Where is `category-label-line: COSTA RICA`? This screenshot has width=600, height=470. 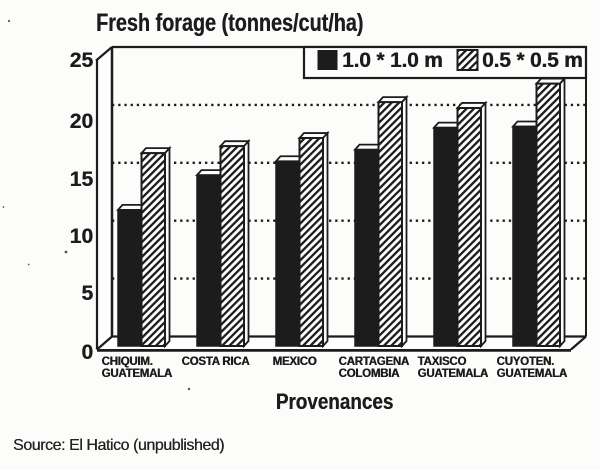
category-label-line: COSTA RICA is located at coordinates (215, 362).